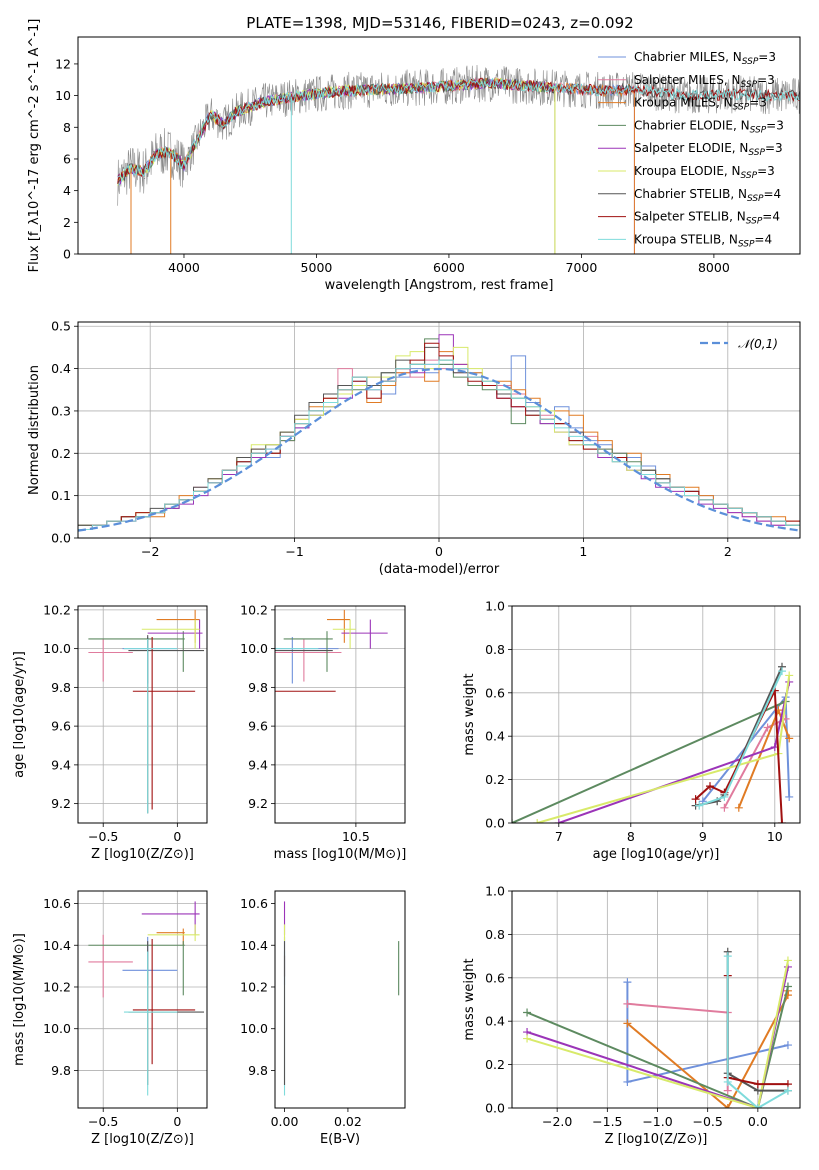 Image resolution: width=819 pixels, height=1170 pixels. Describe the element at coordinates (657, 1121) in the screenshot. I see `x-tick-label: −1.0` at that location.